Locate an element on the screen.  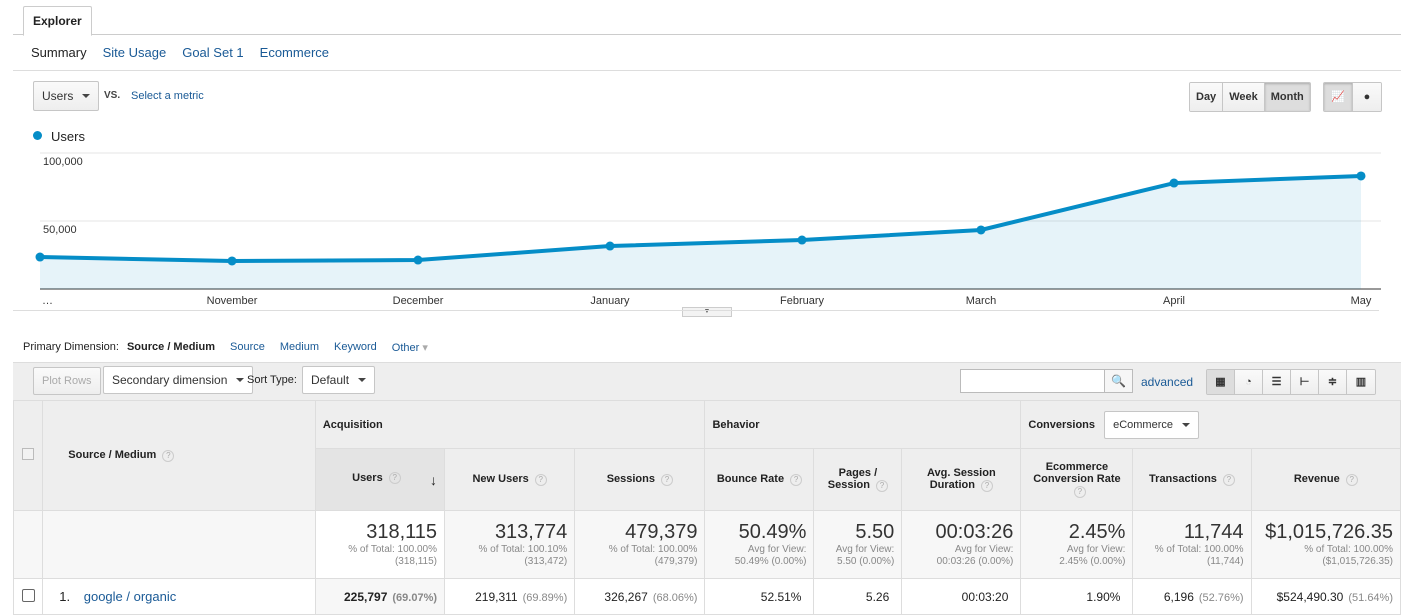
search-icon: 🔍 is located at coordinates (1118, 381).